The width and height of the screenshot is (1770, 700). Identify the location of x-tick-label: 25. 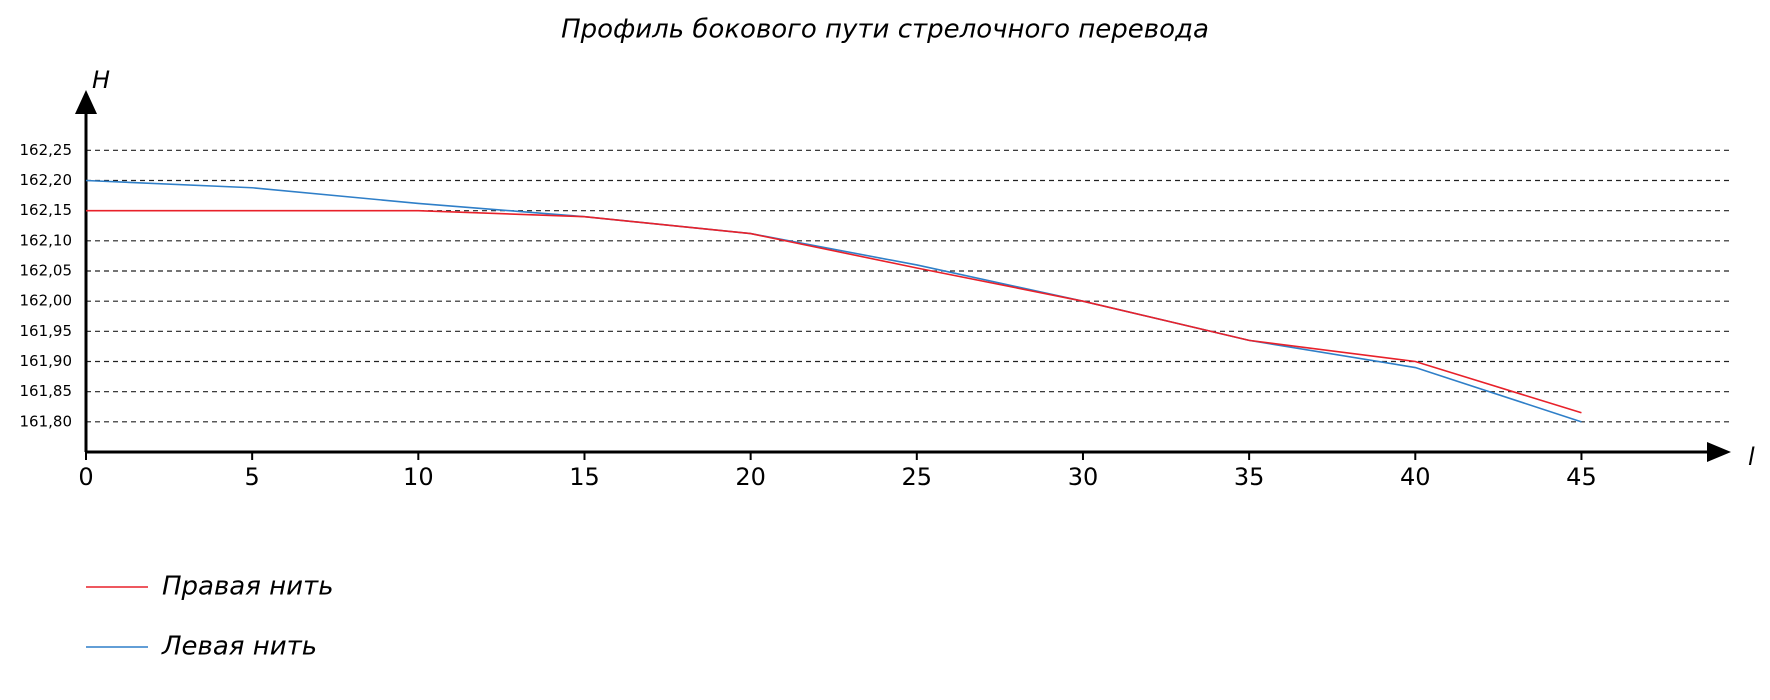
(917, 477).